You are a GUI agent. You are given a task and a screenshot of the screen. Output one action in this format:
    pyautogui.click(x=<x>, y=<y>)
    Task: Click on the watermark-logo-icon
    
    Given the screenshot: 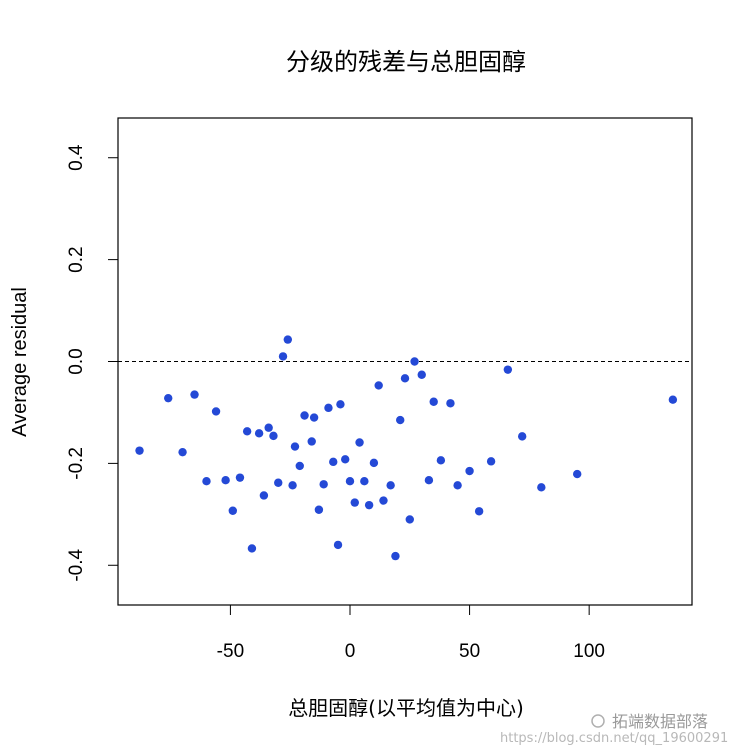 What is the action you would take?
    pyautogui.click(x=598, y=721)
    